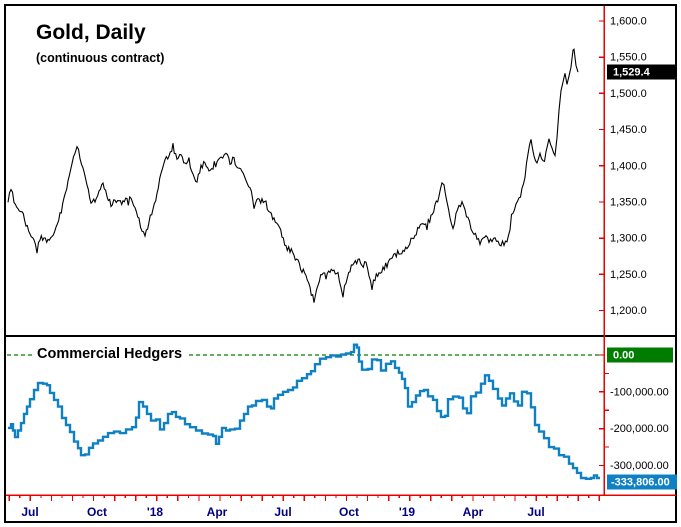 The height and width of the screenshot is (527, 681). I want to click on hedgers-axis-tick-label: -100,000.00, so click(639, 392).